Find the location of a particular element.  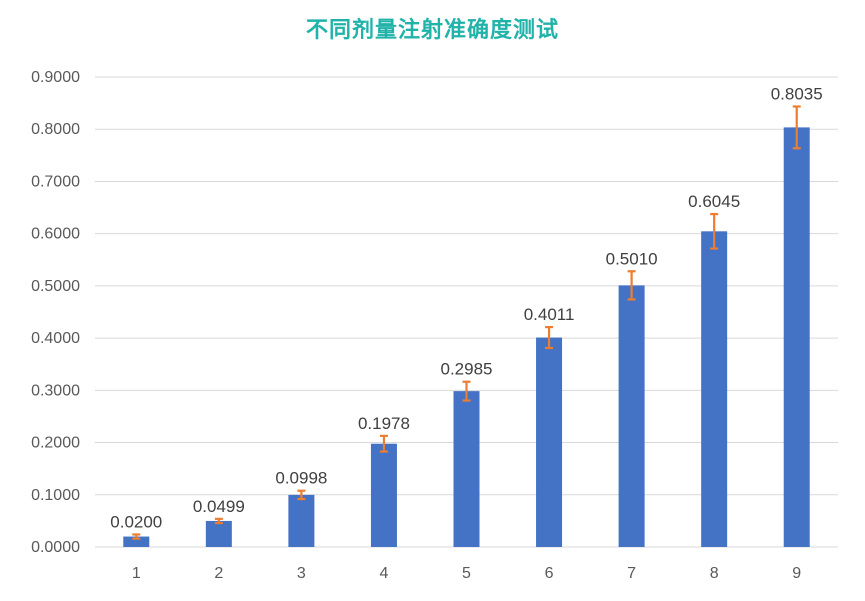

data-label: 0.6045 is located at coordinates (714, 201).